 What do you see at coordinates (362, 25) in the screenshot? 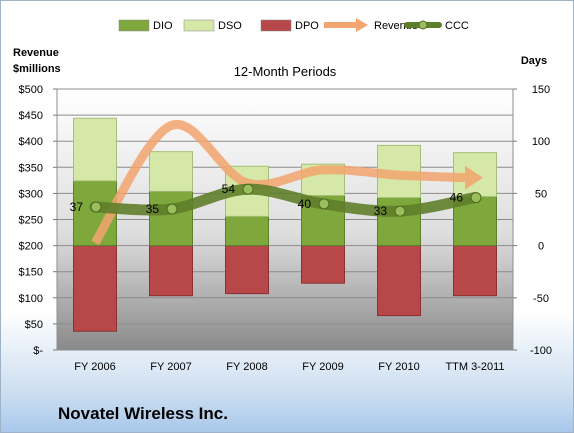
I see `legend-arrowhead` at bounding box center [362, 25].